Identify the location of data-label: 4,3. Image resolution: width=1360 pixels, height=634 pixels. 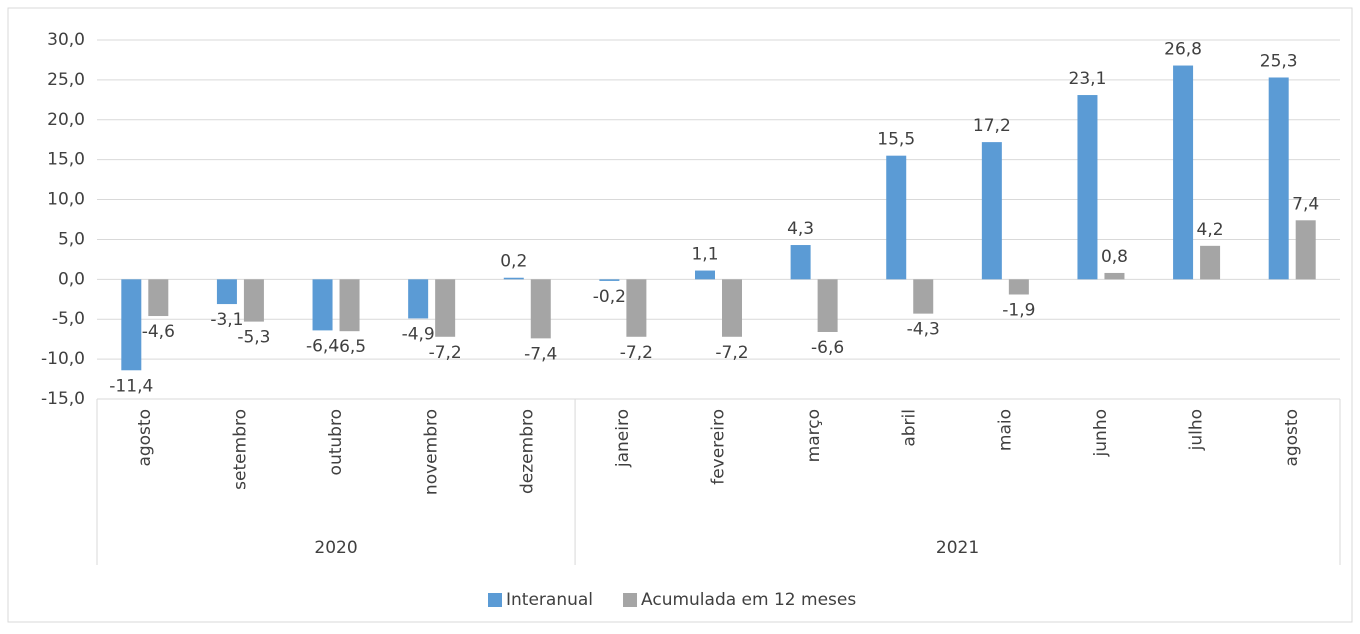
(800, 229).